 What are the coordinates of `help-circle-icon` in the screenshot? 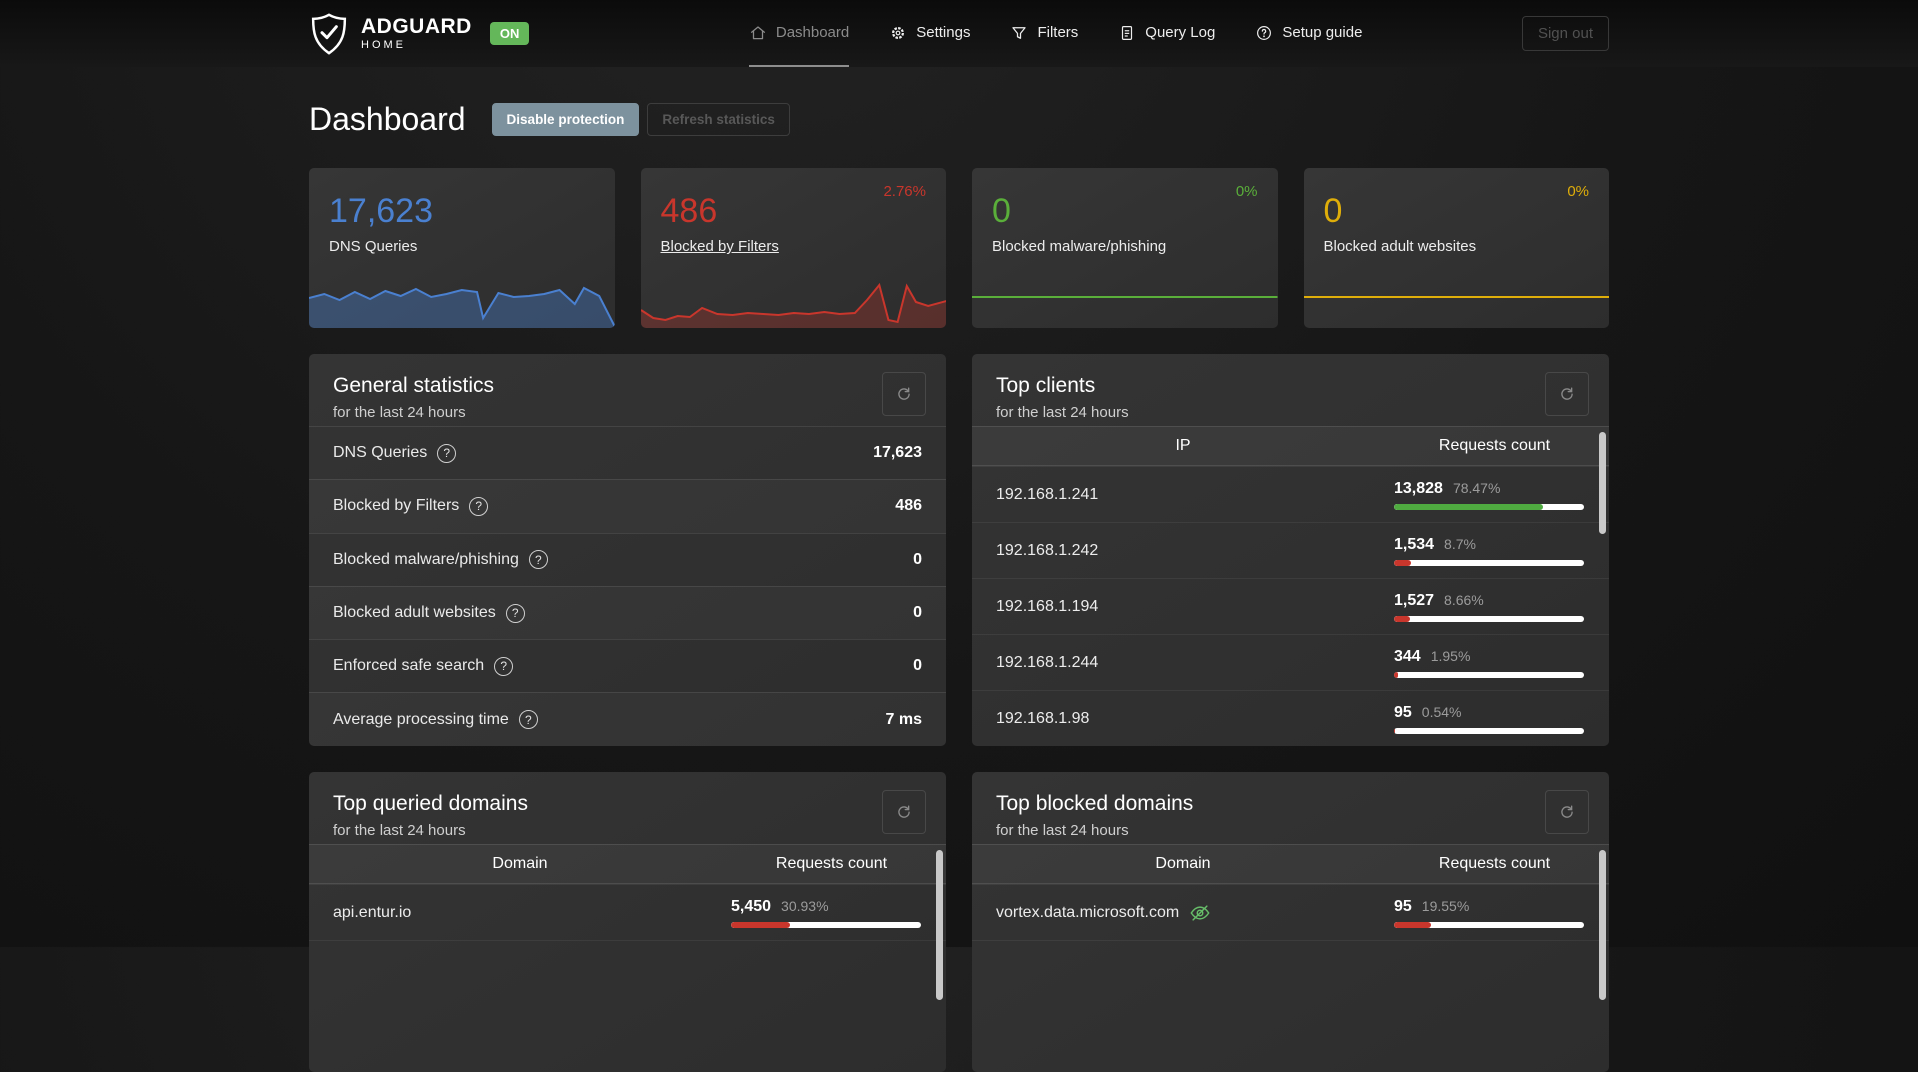 It's located at (1264, 32).